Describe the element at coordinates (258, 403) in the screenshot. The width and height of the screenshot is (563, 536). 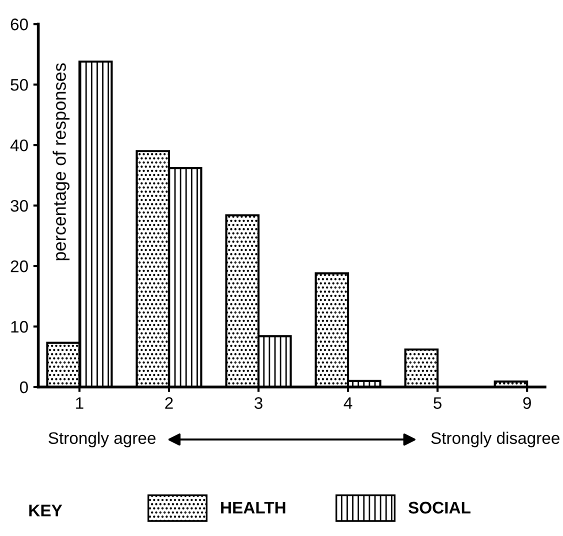
I see `x-tick-label: 3` at that location.